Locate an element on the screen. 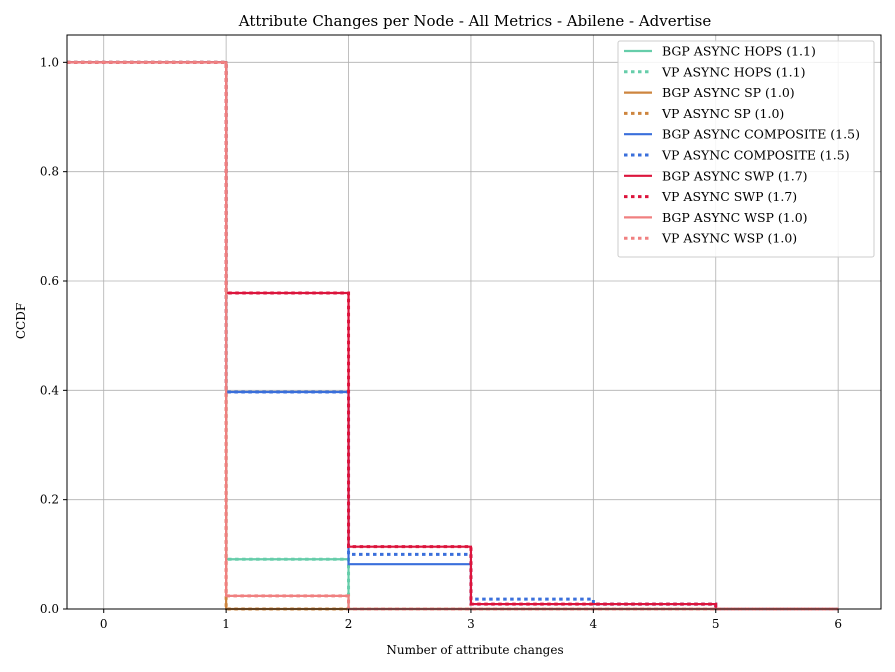 The image size is (895, 672). legend-label: VP ASYNC COMPOSITE (1.5) is located at coordinates (755, 155).